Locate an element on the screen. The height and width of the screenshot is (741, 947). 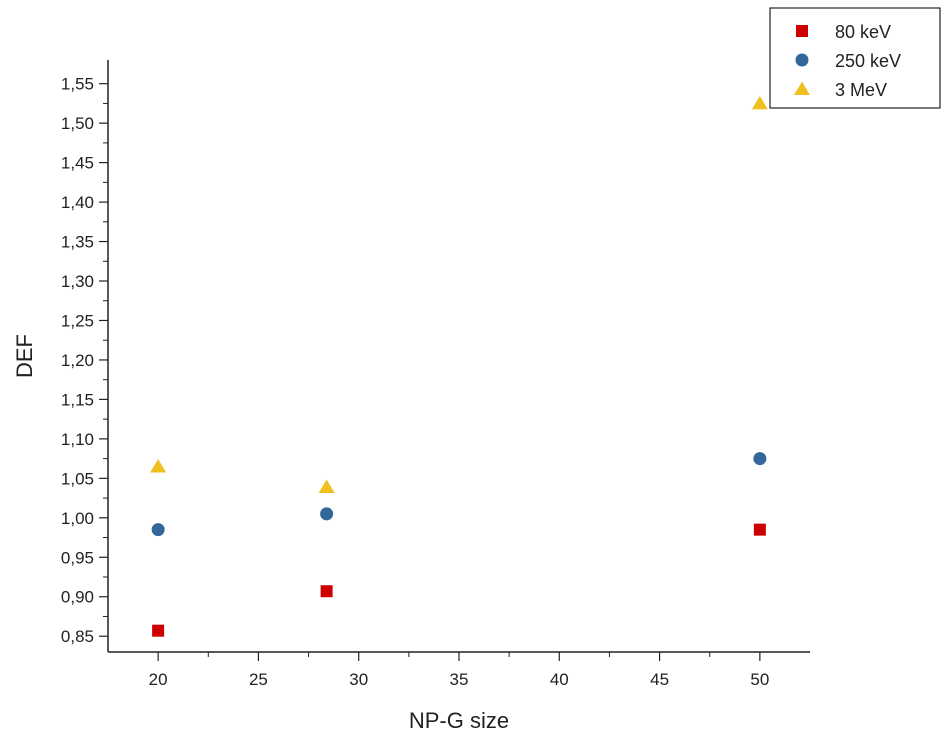
y-tick-label: 1,25 is located at coordinates (77, 320).